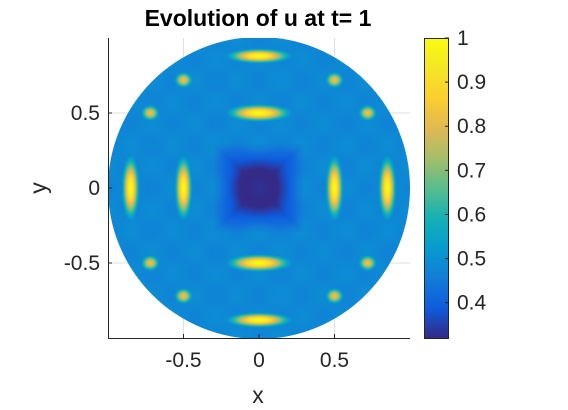  What do you see at coordinates (38, 188) in the screenshot?
I see `y-axis-label: y` at bounding box center [38, 188].